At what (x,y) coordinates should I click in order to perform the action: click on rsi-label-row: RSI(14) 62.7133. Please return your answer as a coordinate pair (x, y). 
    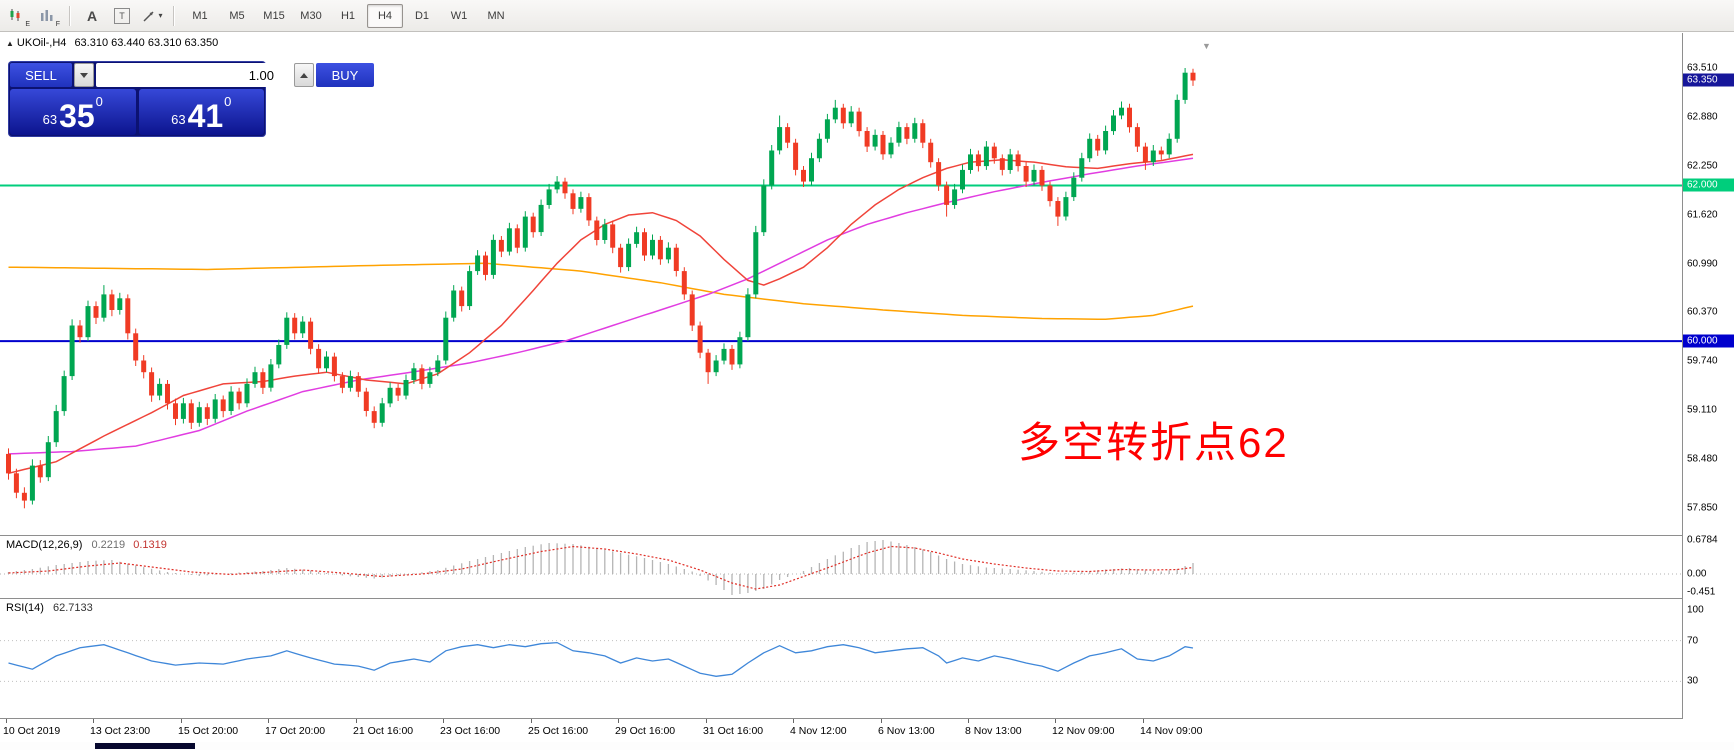
    Looking at the image, I should click on (49, 608).